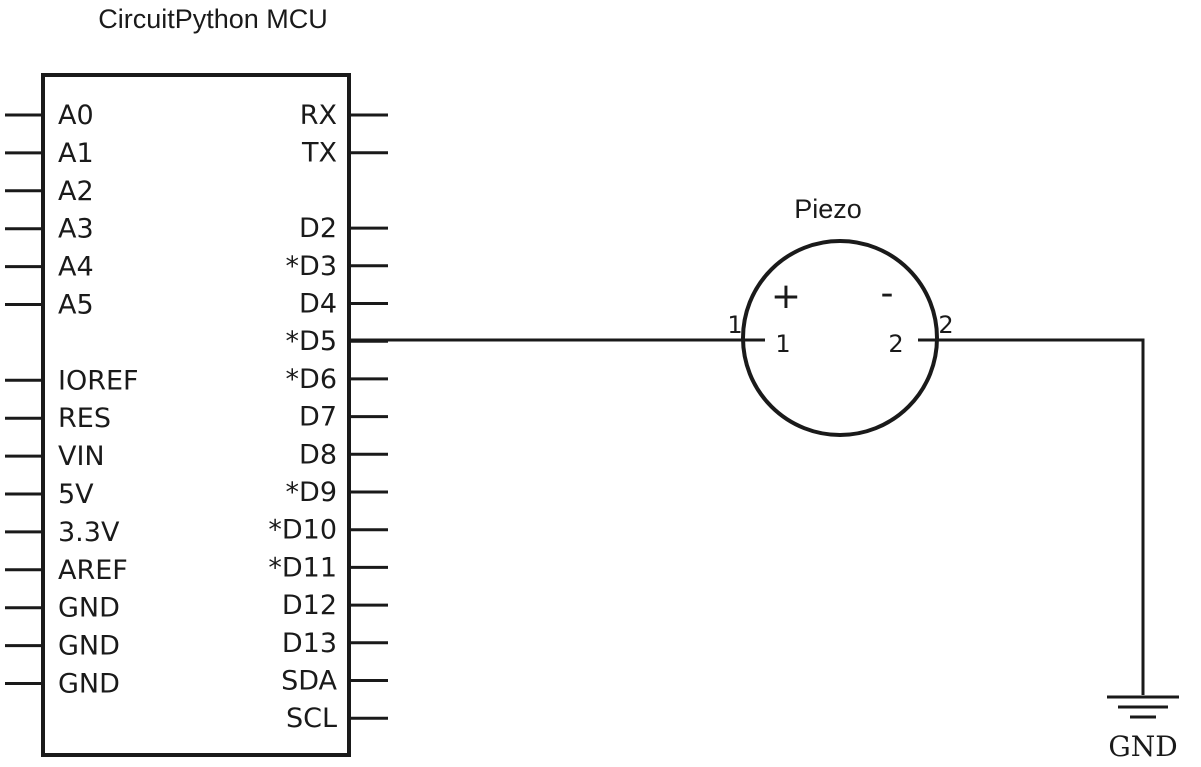 The height and width of the screenshot is (767, 1201). What do you see at coordinates (81, 456) in the screenshot?
I see `pin-label-vin-9: VIN` at bounding box center [81, 456].